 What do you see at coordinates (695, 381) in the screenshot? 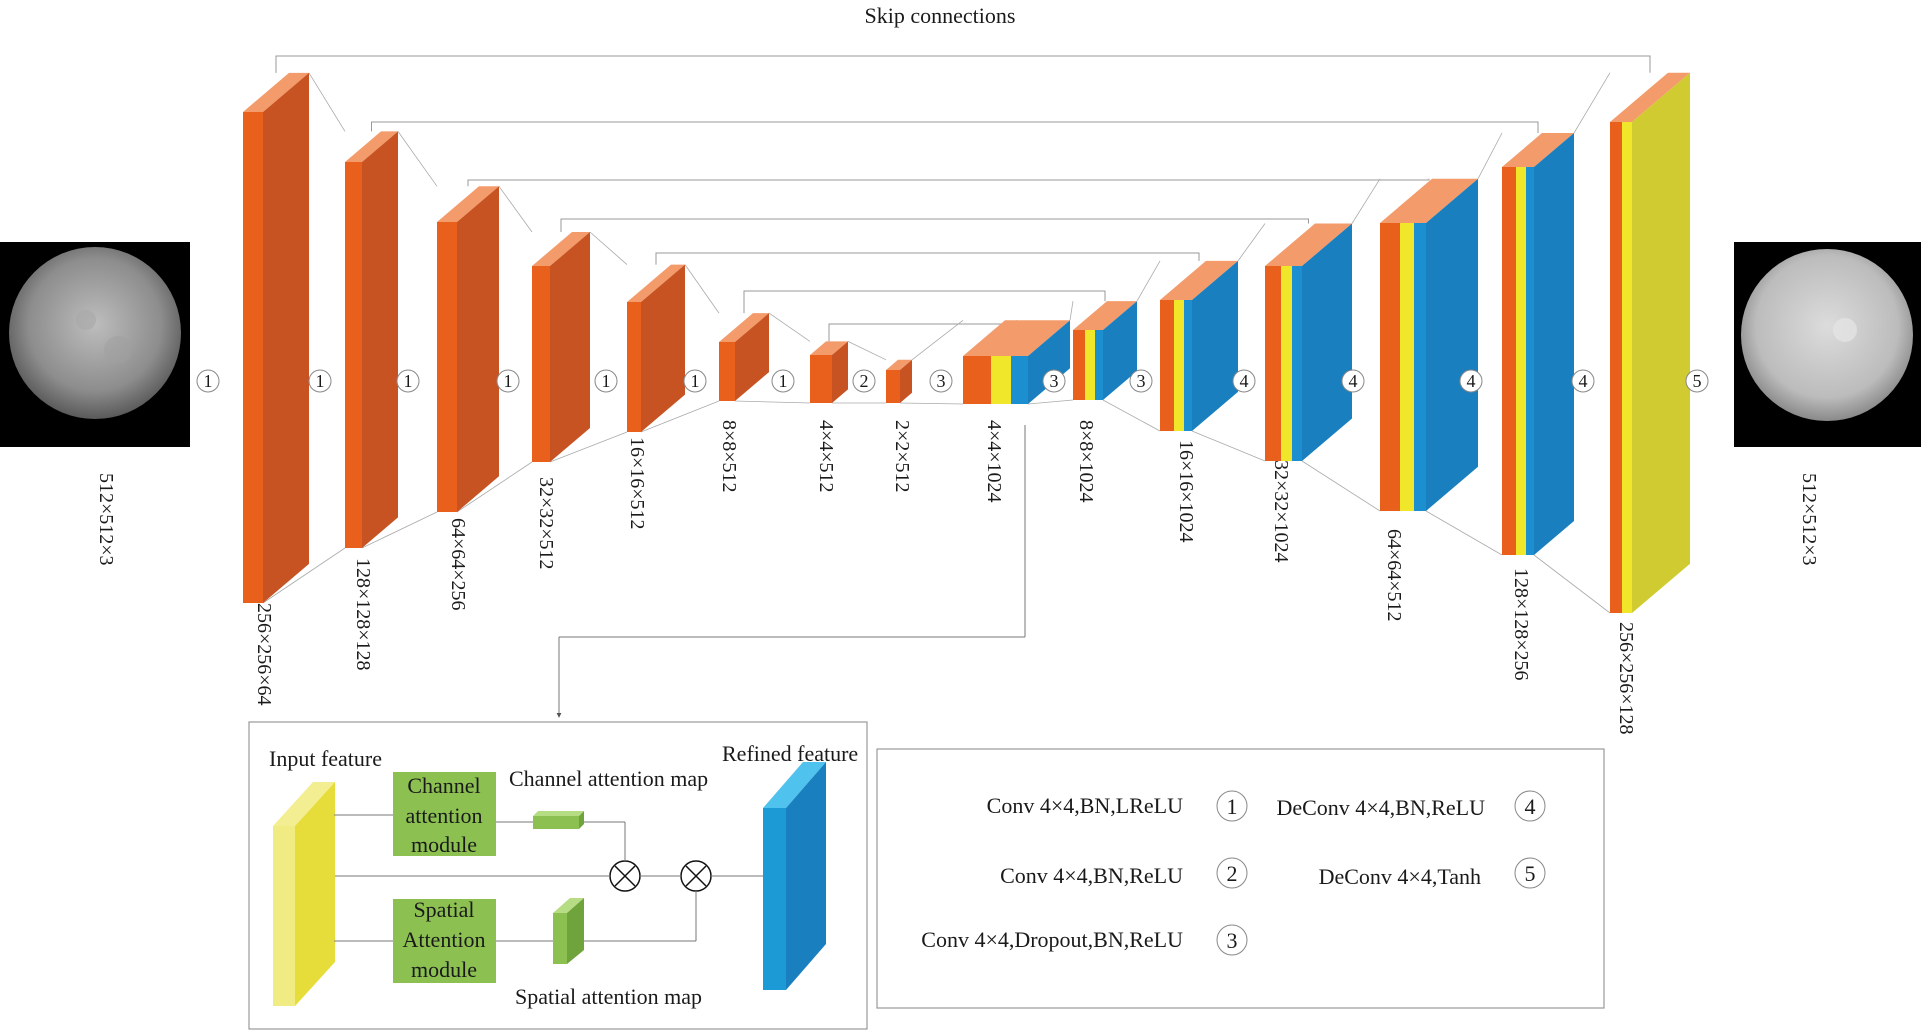
I see `op-marker-6: 1` at bounding box center [695, 381].